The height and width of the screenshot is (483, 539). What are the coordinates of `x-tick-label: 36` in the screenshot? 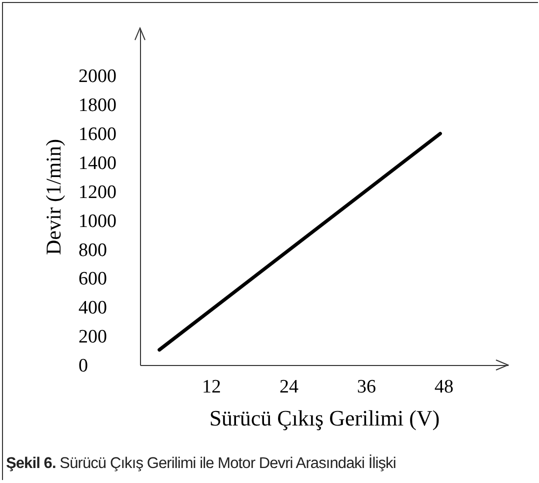 It's located at (366, 387).